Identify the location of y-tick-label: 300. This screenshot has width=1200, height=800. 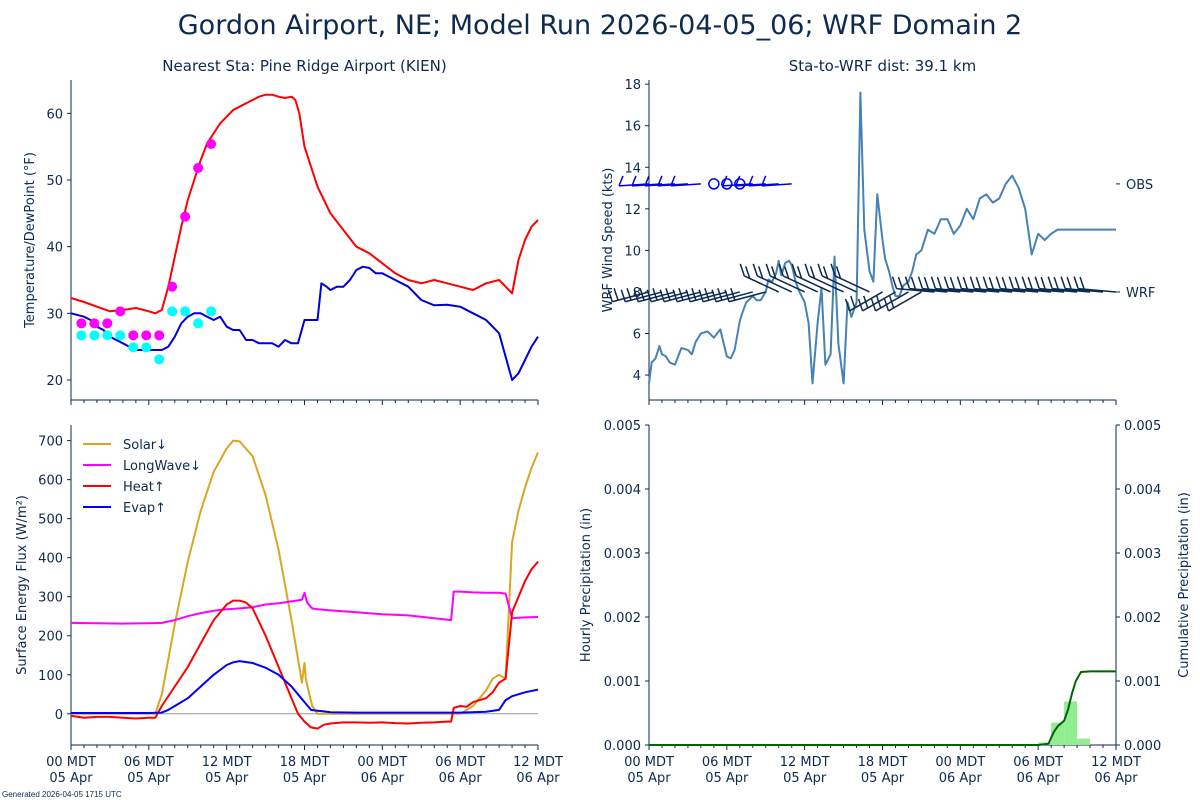
(50, 598).